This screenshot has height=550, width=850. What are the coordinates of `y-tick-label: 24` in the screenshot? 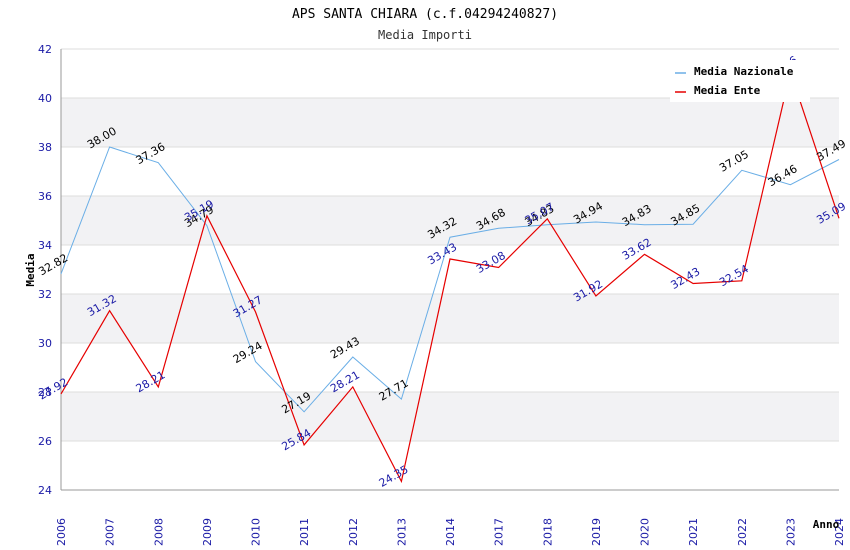 It's located at (45, 490).